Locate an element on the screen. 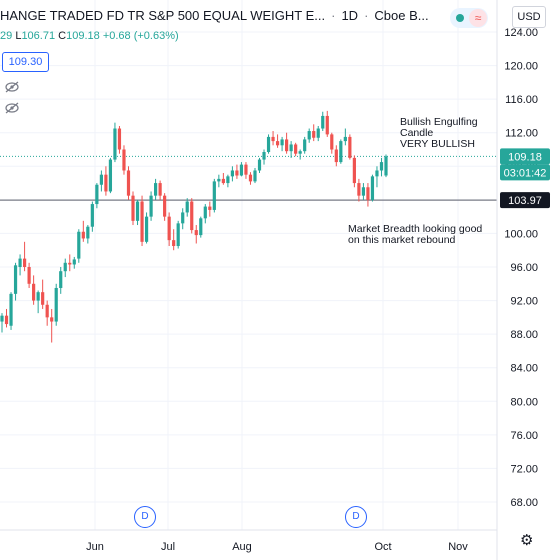  x-tick-label: Aug is located at coordinates (242, 547).